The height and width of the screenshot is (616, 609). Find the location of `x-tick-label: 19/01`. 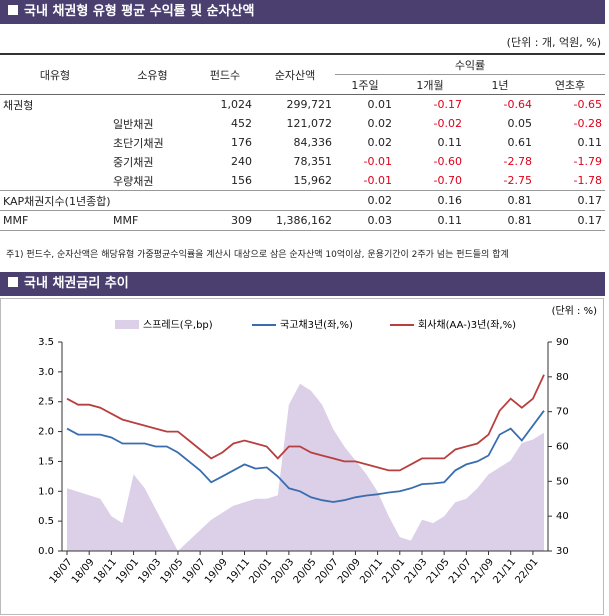

x-tick-label: 19/01 is located at coordinates (127, 571).